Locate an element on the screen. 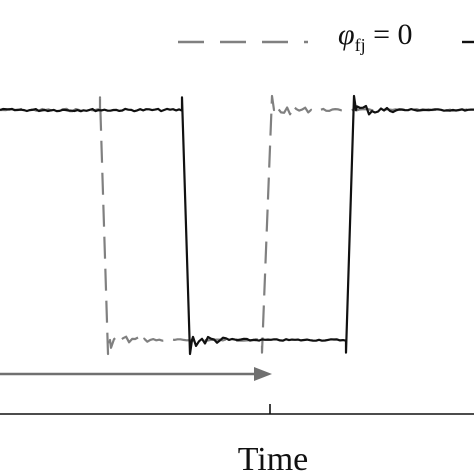 This screenshot has width=474, height=474. legend: φfj = 0 is located at coordinates (326, 36).